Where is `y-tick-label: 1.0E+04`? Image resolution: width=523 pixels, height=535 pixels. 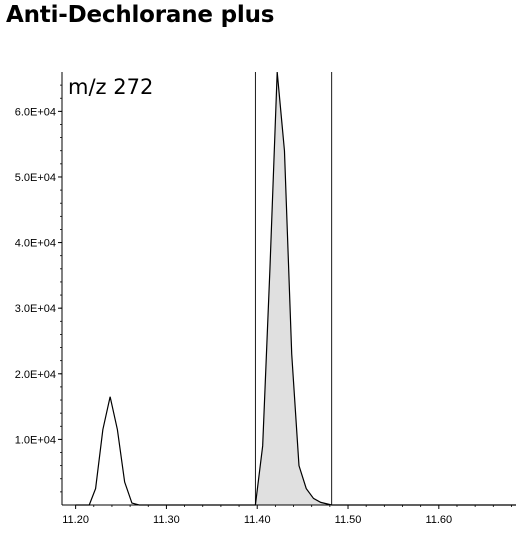
y-tick-label: 1.0E+04 is located at coordinates (35, 440).